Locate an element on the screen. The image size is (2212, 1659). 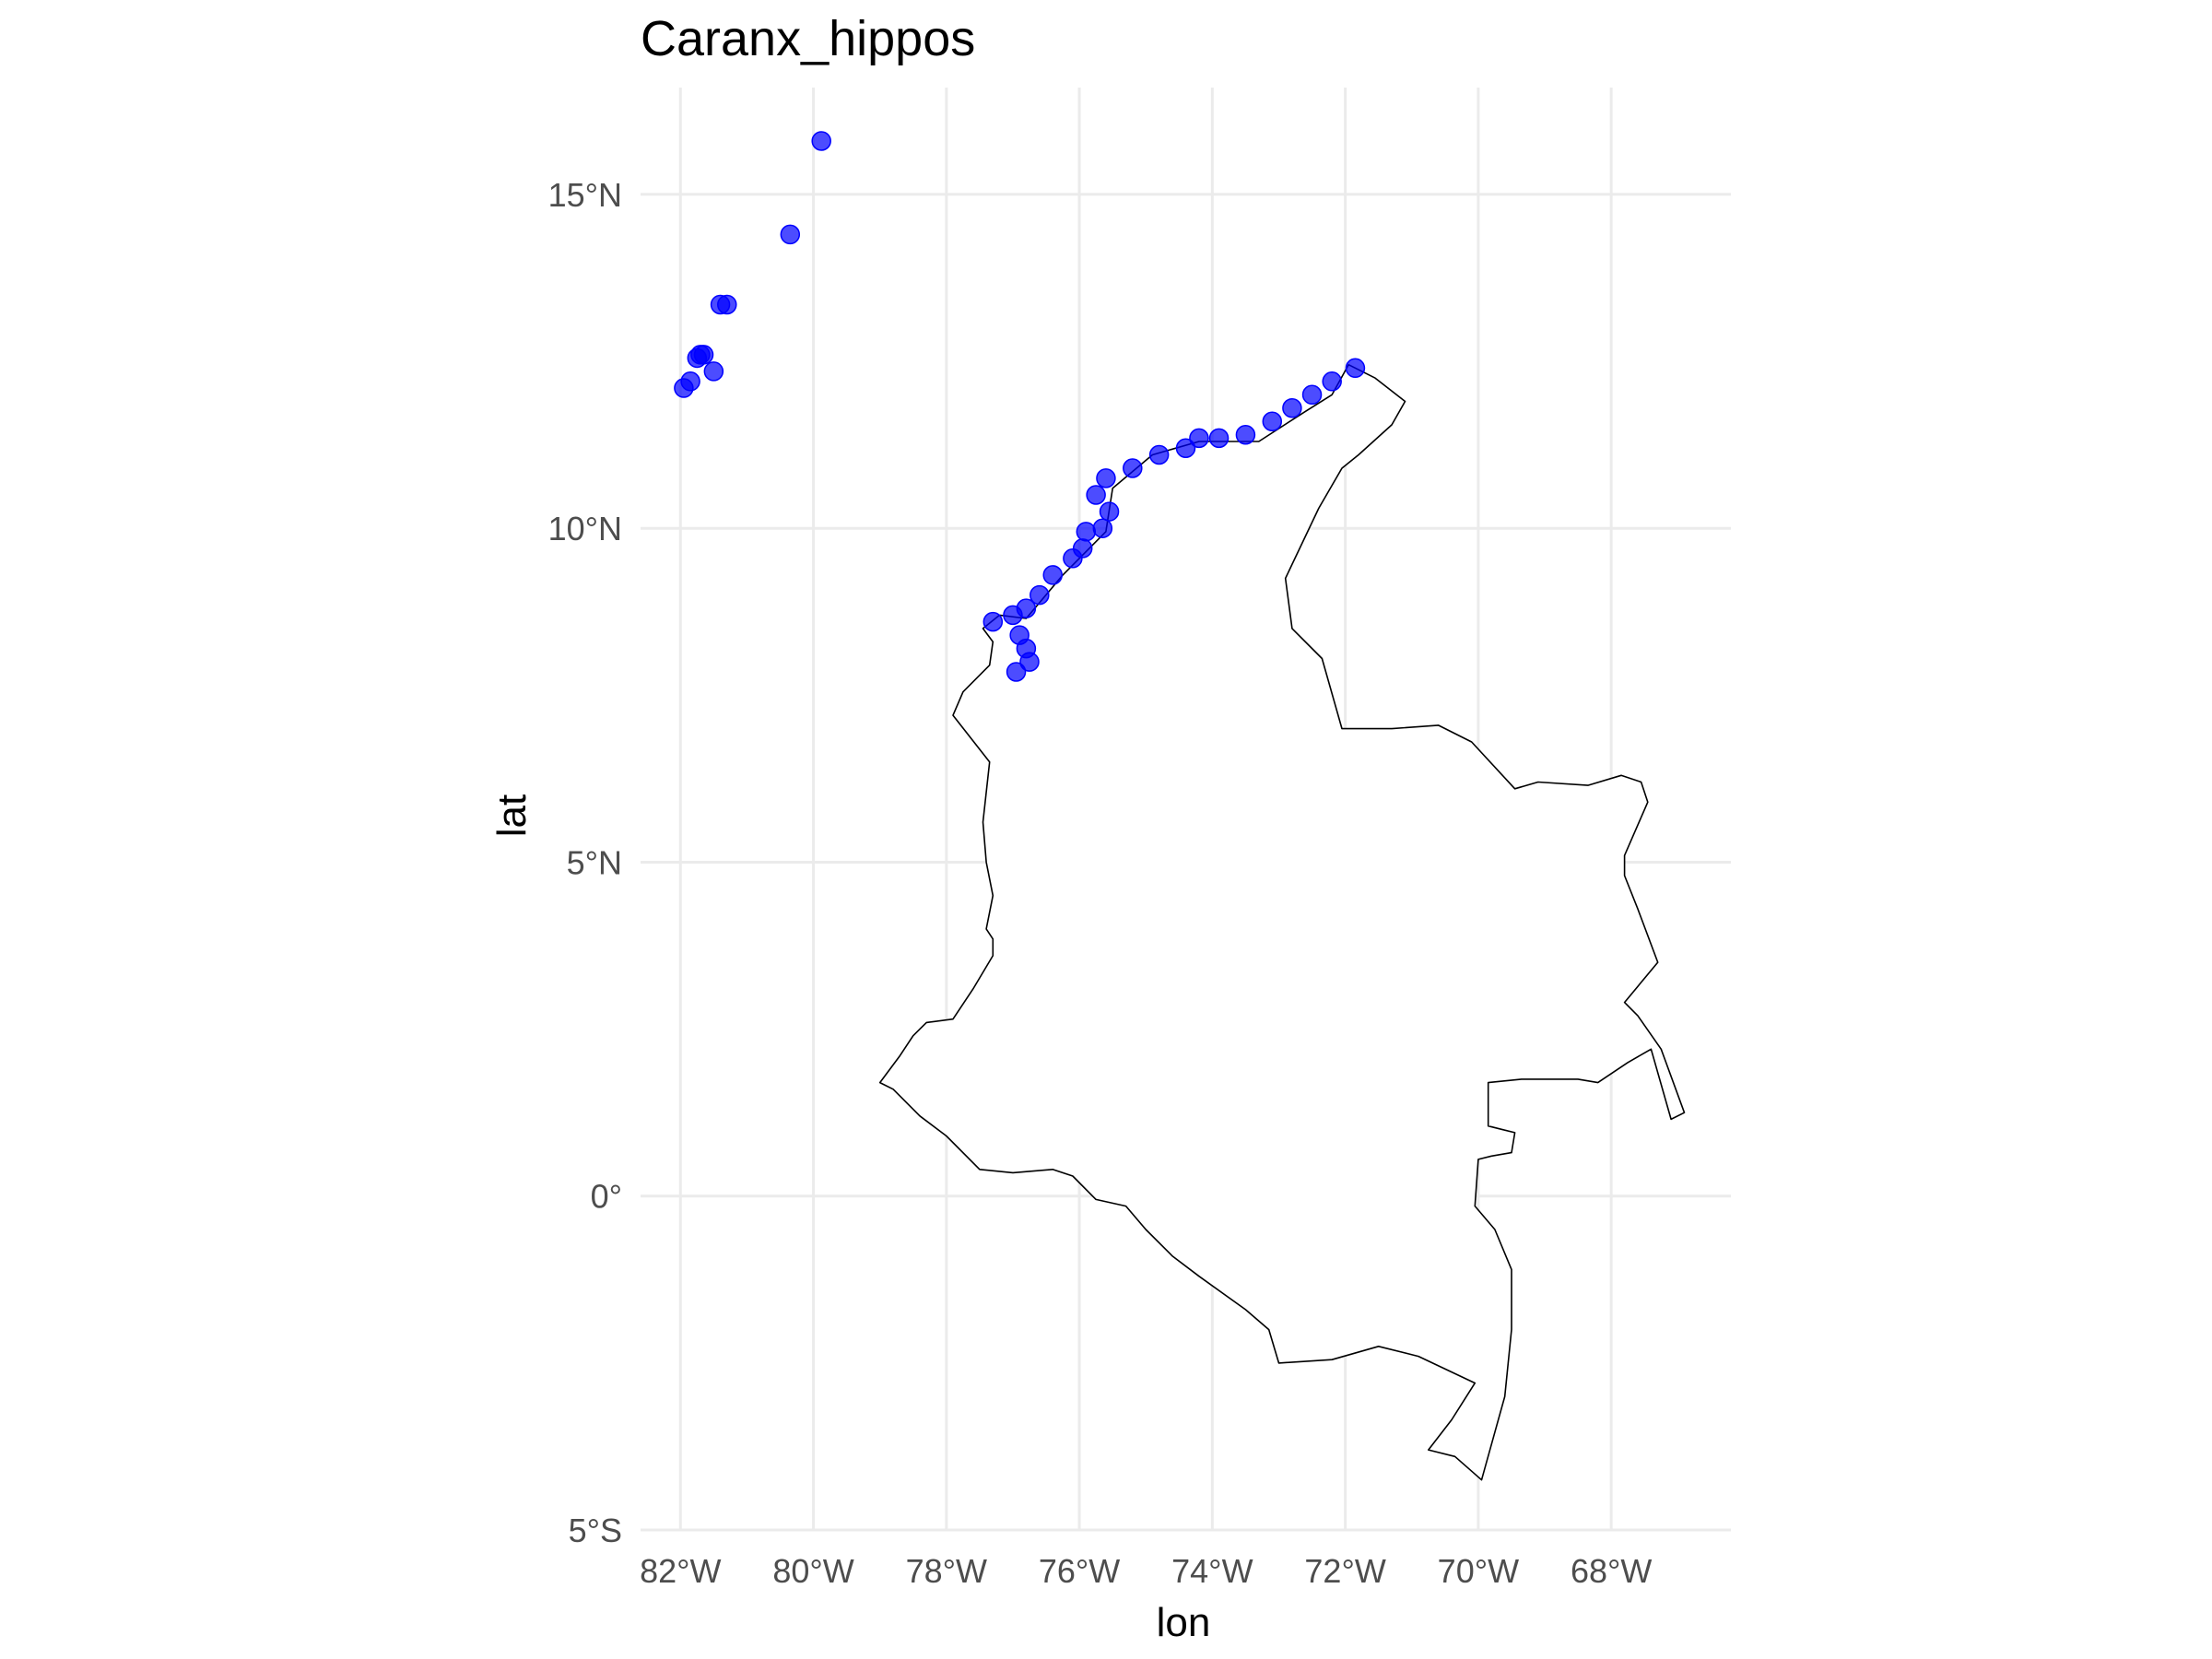
chart-title: Caranx_hippos is located at coordinates (808, 38).